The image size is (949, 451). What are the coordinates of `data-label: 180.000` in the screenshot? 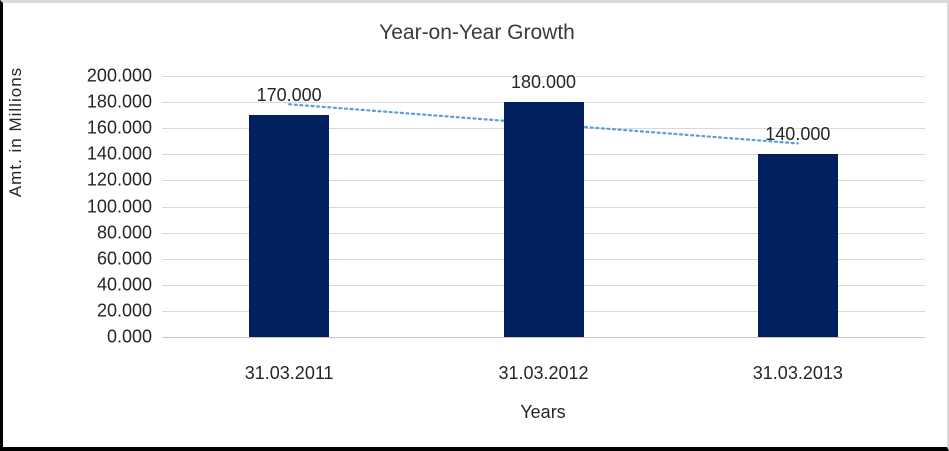 It's located at (543, 82).